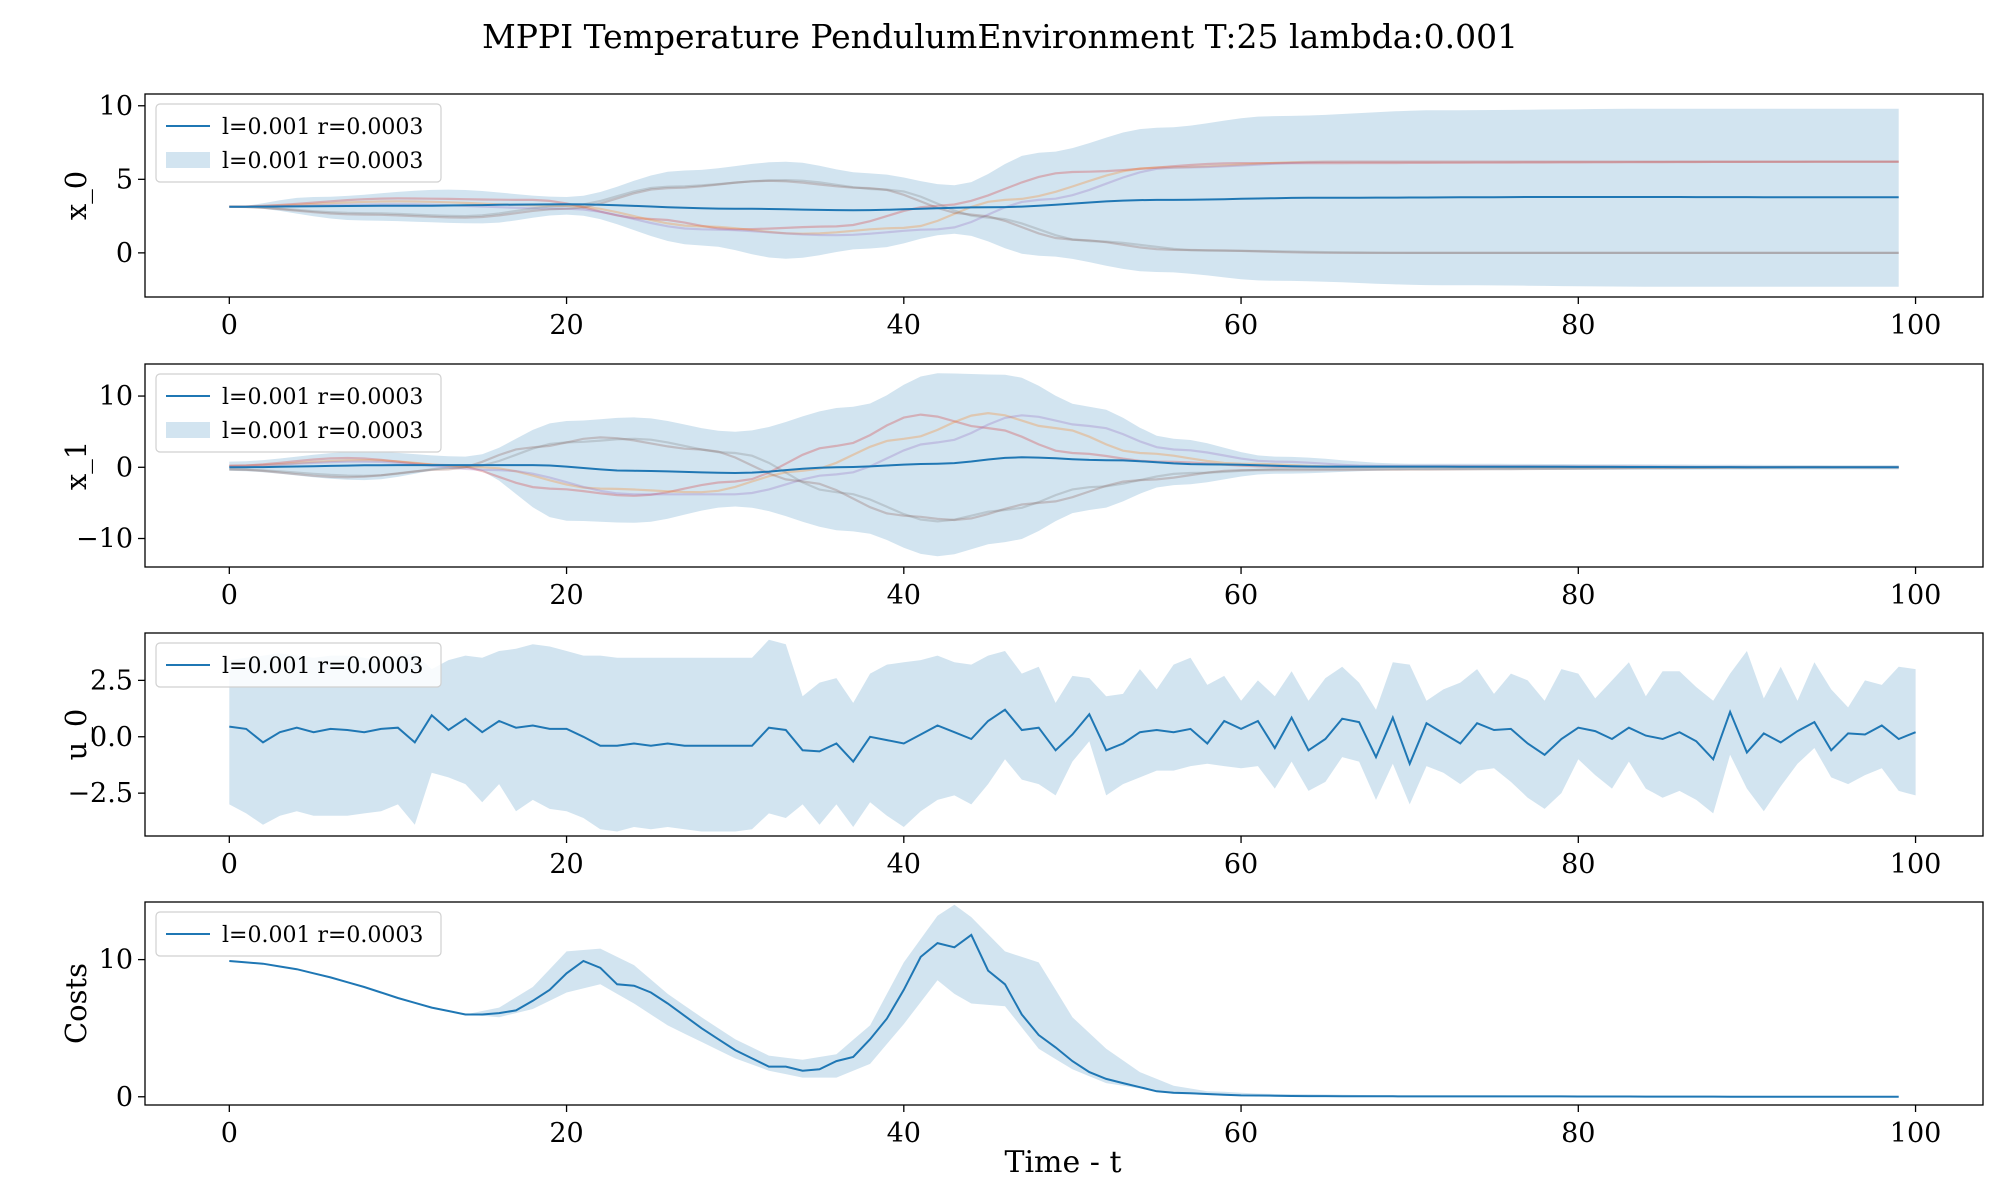 This screenshot has height=1200, width=2000. I want to click on x-axis-label: Time - t, so click(1062, 1162).